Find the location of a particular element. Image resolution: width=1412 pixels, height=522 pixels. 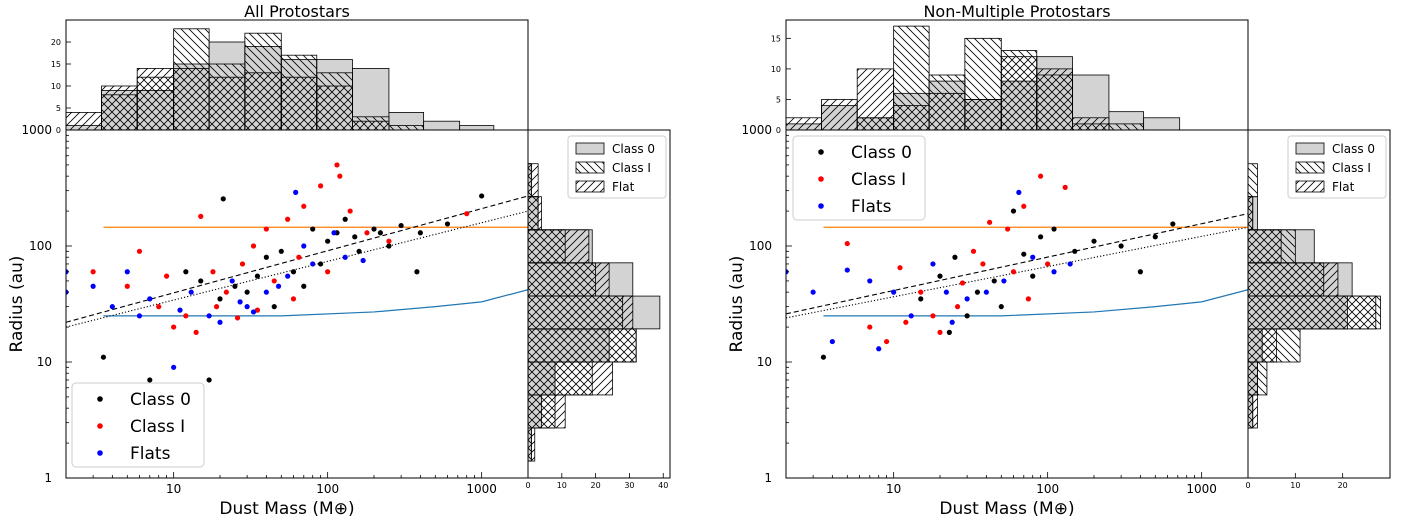

hist-right-classI-bar is located at coordinates (1252, 180).